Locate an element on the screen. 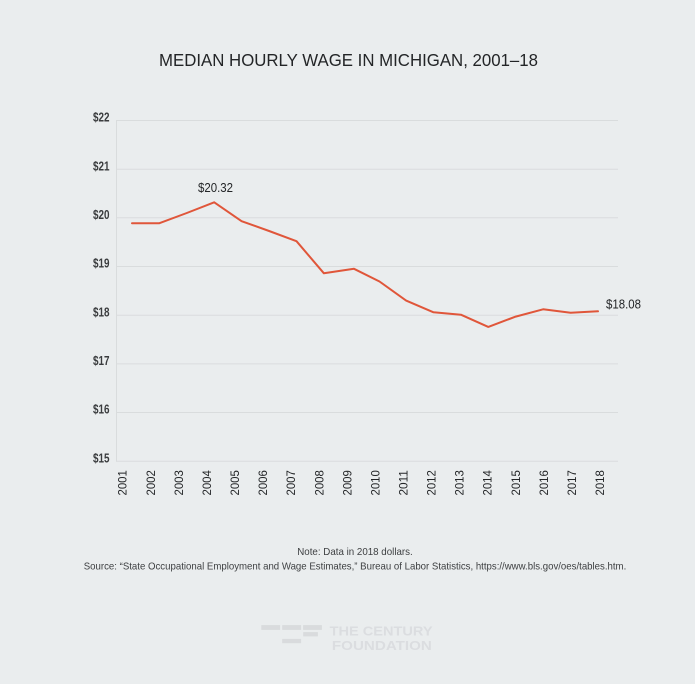 Image resolution: width=695 pixels, height=684 pixels. svg-text: THE CENTURY is located at coordinates (381, 631).